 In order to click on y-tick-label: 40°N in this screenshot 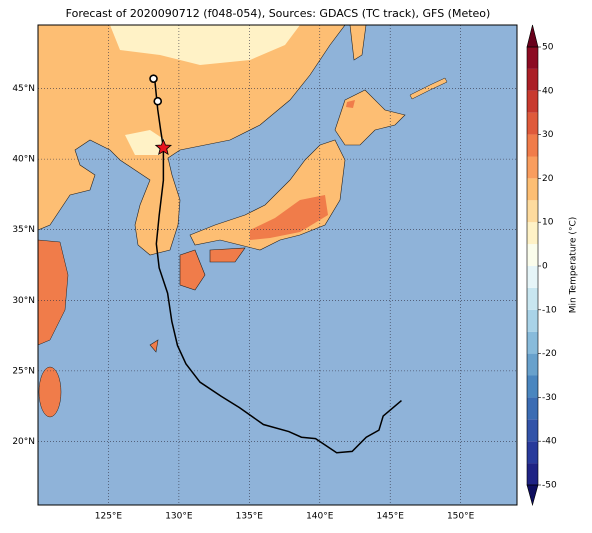, I will do `click(23, 160)`.